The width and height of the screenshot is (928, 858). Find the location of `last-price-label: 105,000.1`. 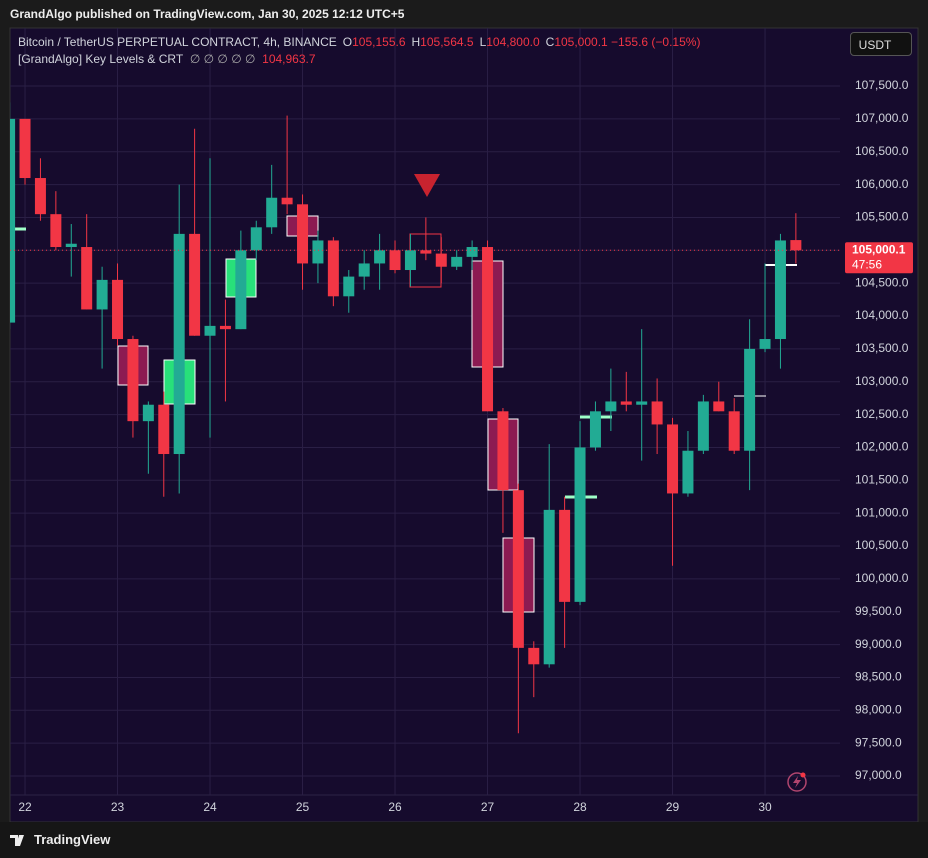

last-price-label: 105,000.1 is located at coordinates (879, 249).